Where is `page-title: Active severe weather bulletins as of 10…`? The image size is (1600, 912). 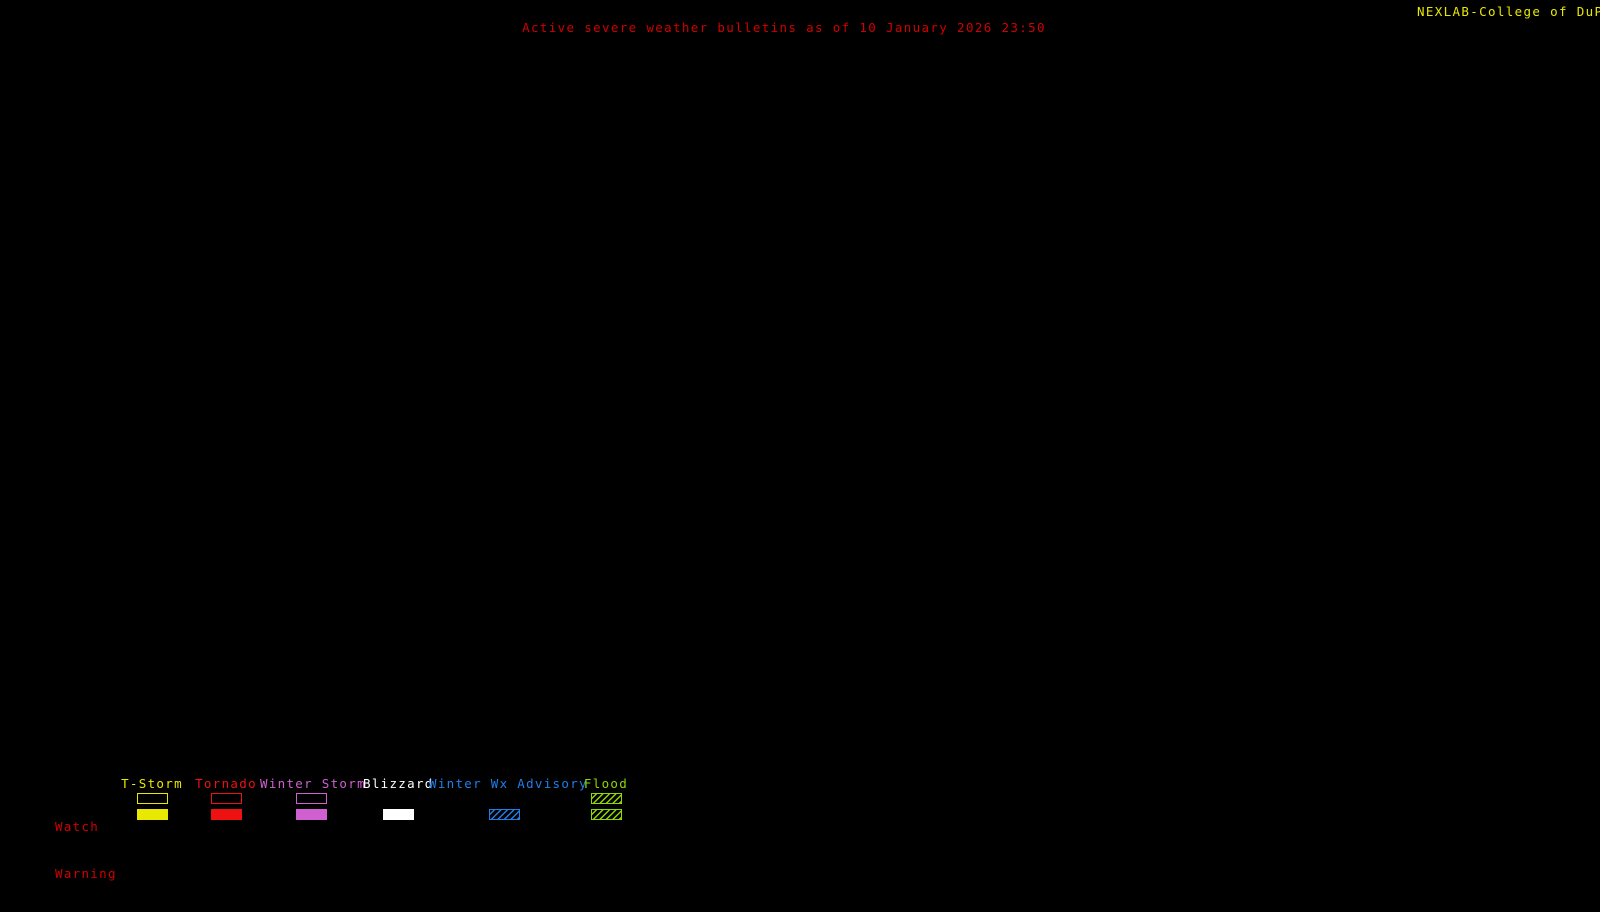 page-title: Active severe weather bulletins as of 10… is located at coordinates (784, 27).